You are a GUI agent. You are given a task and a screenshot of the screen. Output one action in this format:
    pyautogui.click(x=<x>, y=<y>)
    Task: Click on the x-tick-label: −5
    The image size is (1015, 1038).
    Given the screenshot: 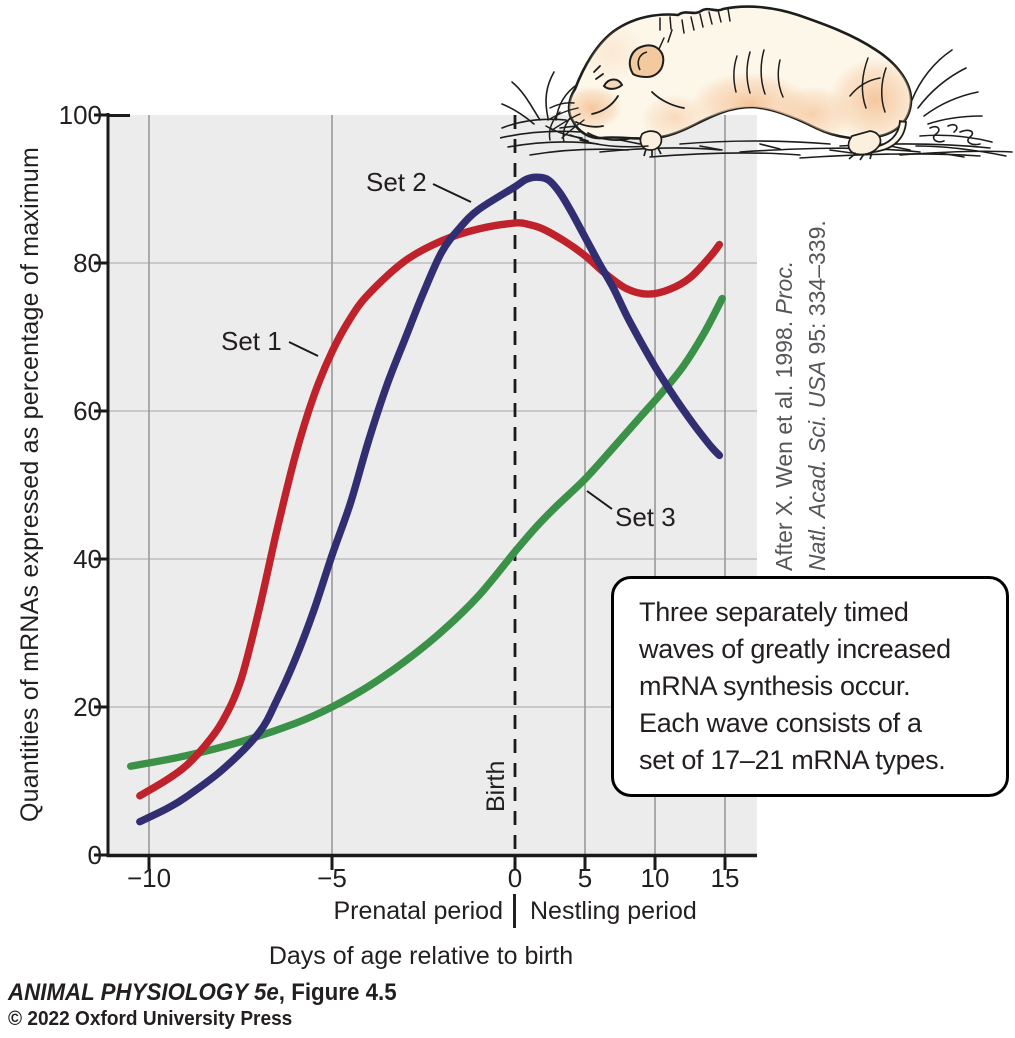 What is the action you would take?
    pyautogui.click(x=332, y=878)
    